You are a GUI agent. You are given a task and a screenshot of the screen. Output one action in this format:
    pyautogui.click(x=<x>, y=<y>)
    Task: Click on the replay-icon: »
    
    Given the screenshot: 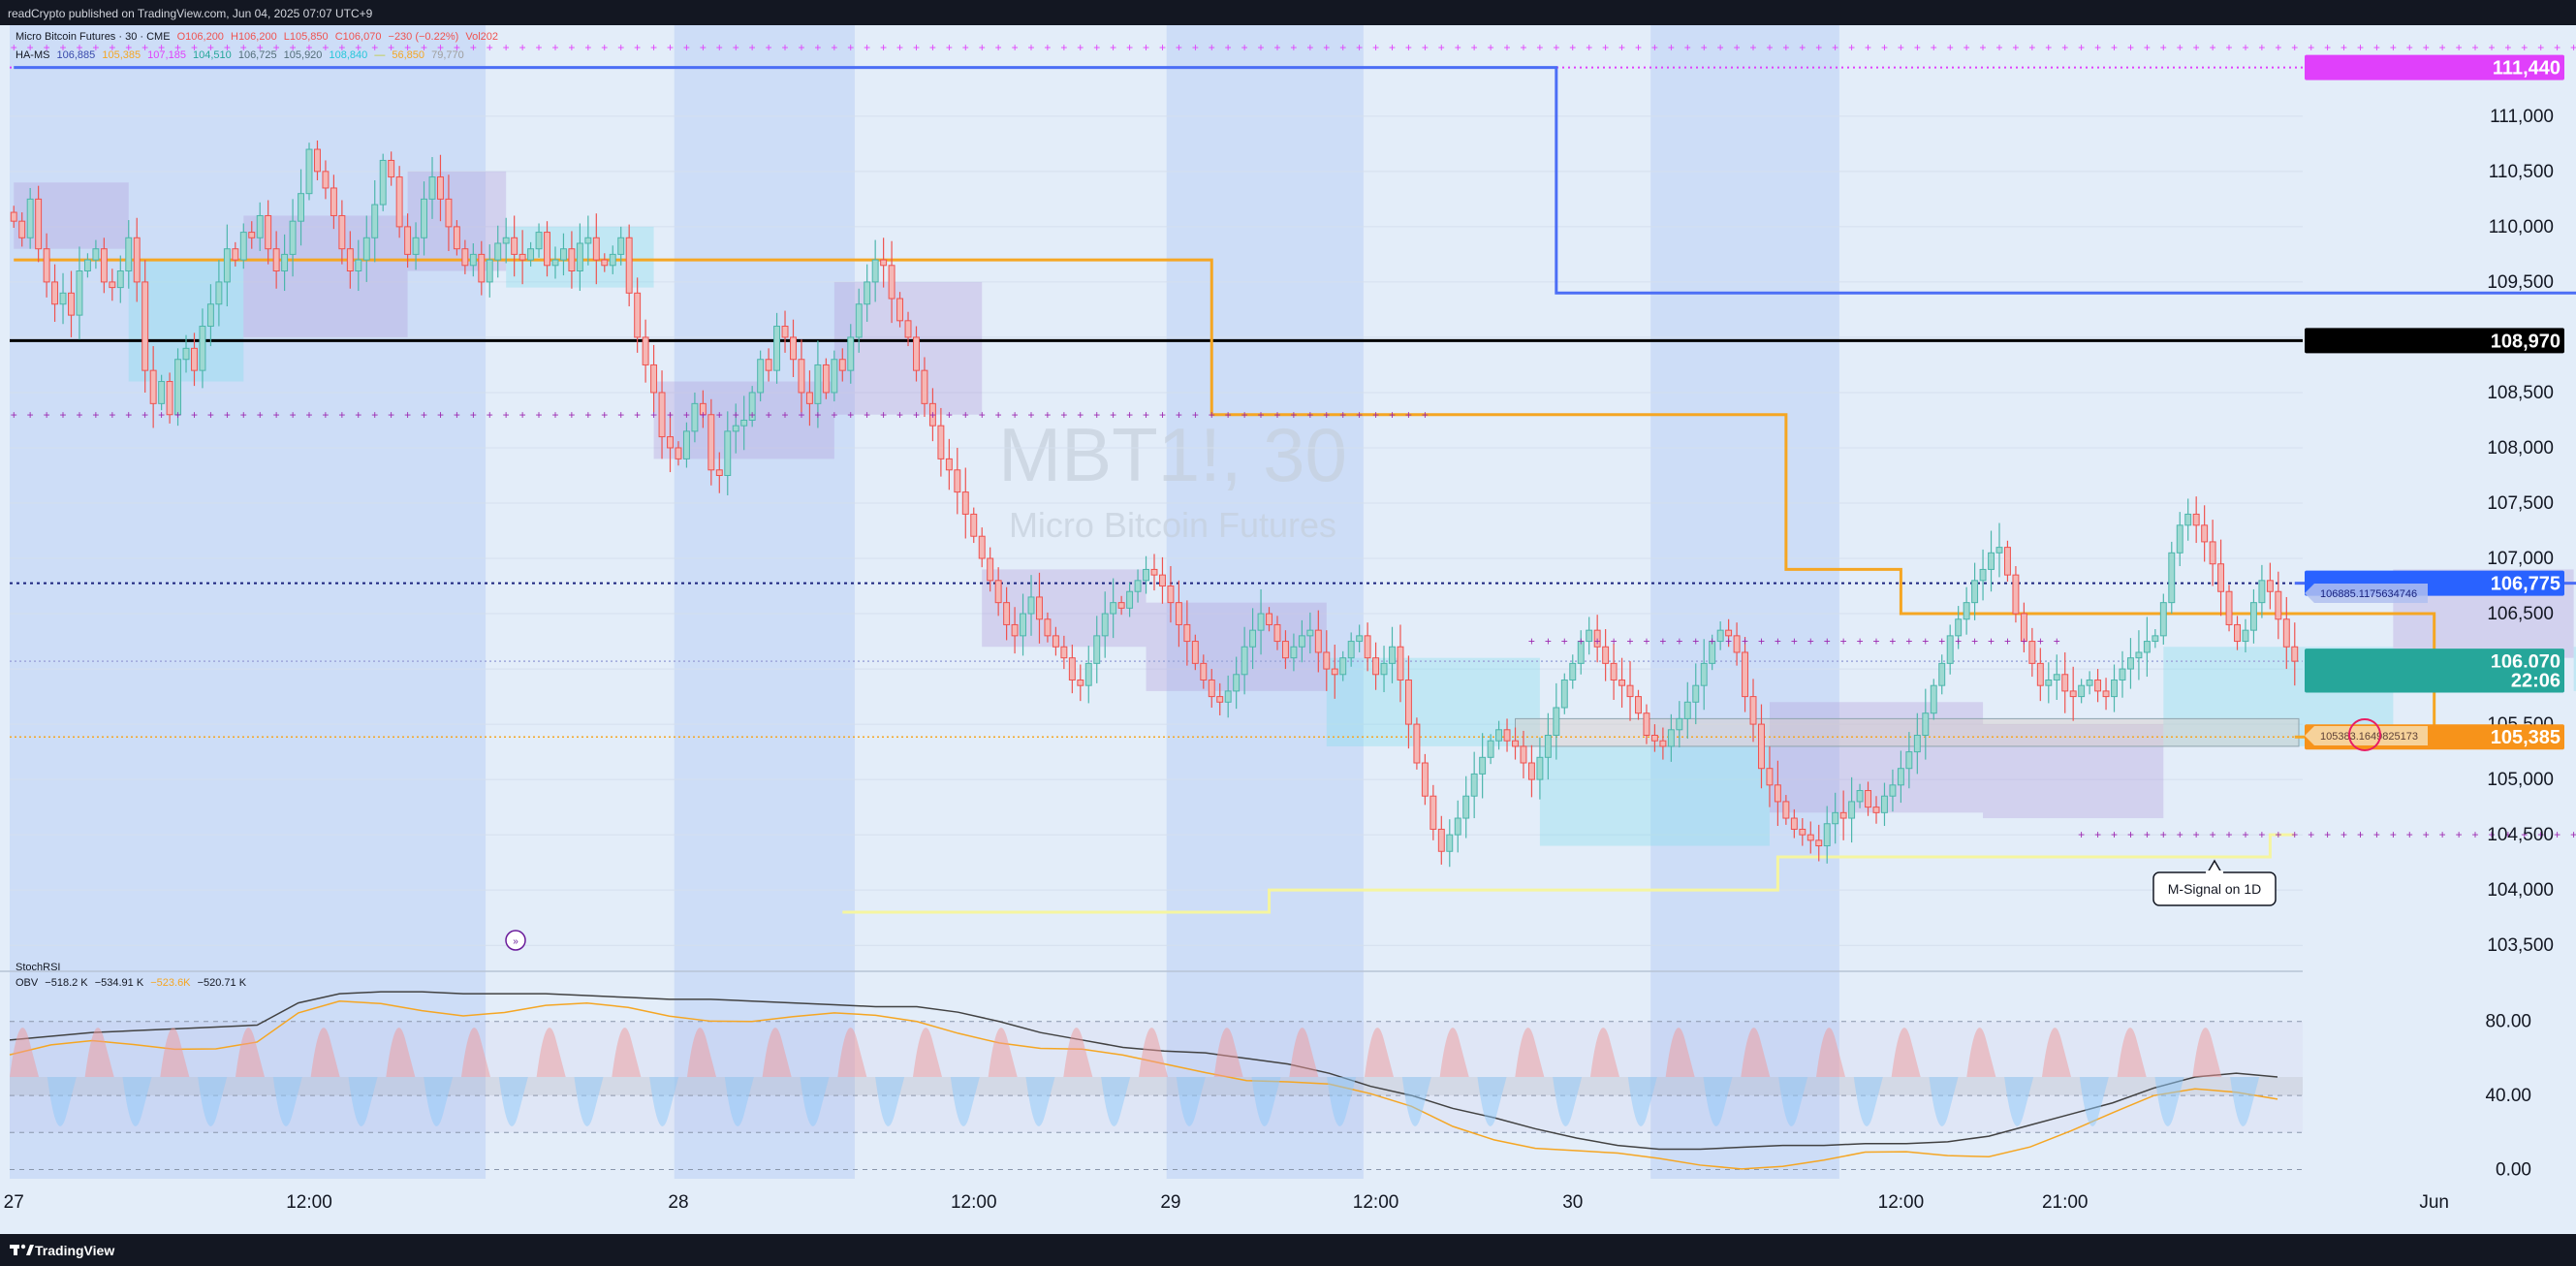 What is the action you would take?
    pyautogui.click(x=515, y=940)
    